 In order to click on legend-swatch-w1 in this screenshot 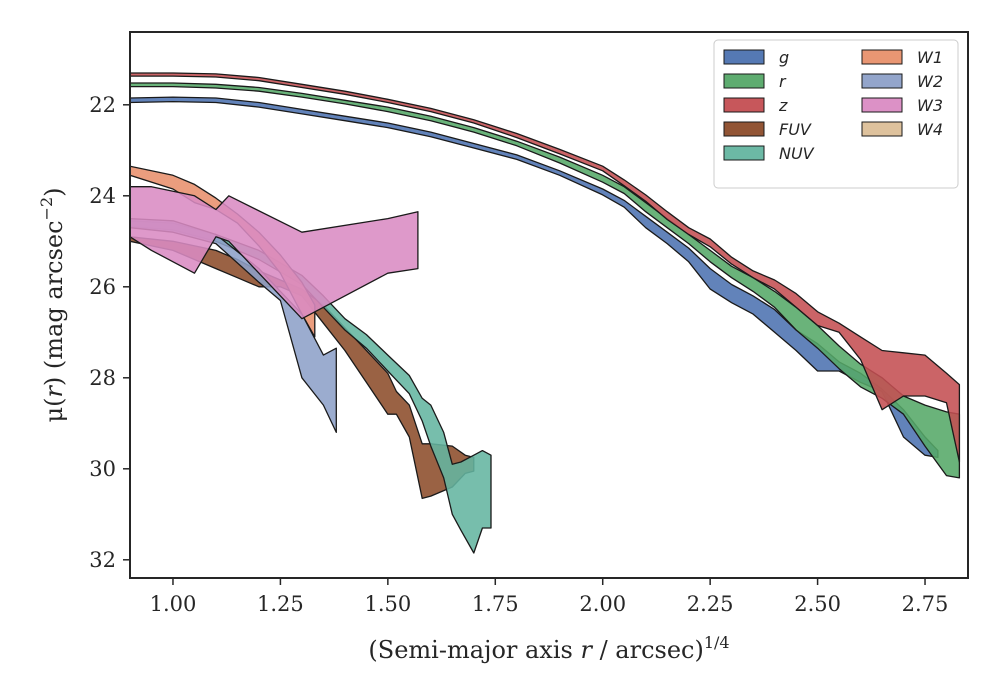, I will do `click(882, 57)`.